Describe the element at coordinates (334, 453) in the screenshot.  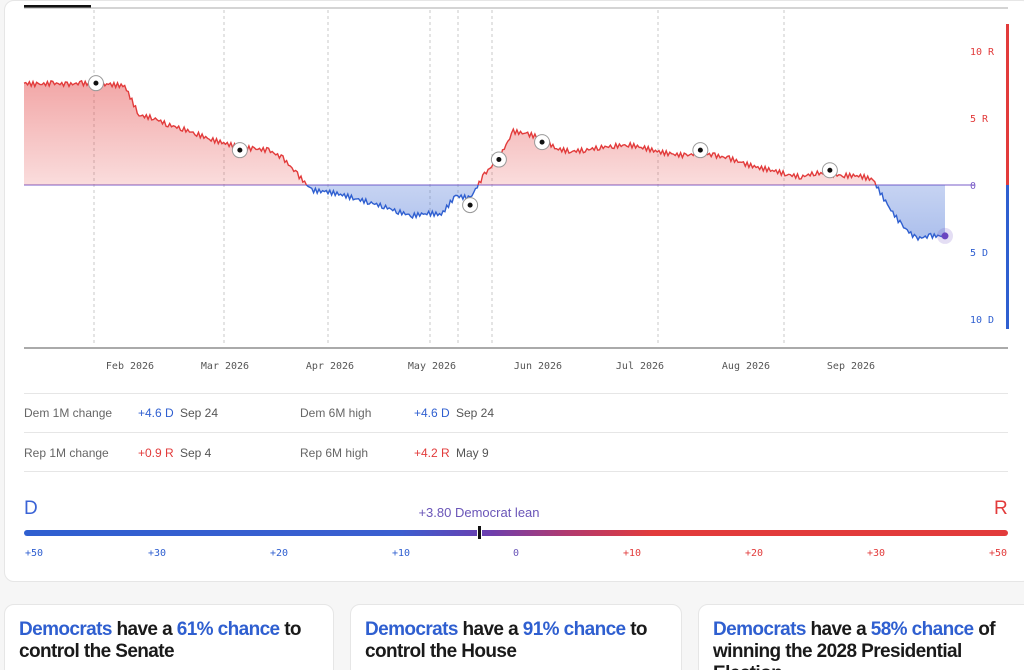
I see `rep-6m-label: Rep 6M high` at that location.